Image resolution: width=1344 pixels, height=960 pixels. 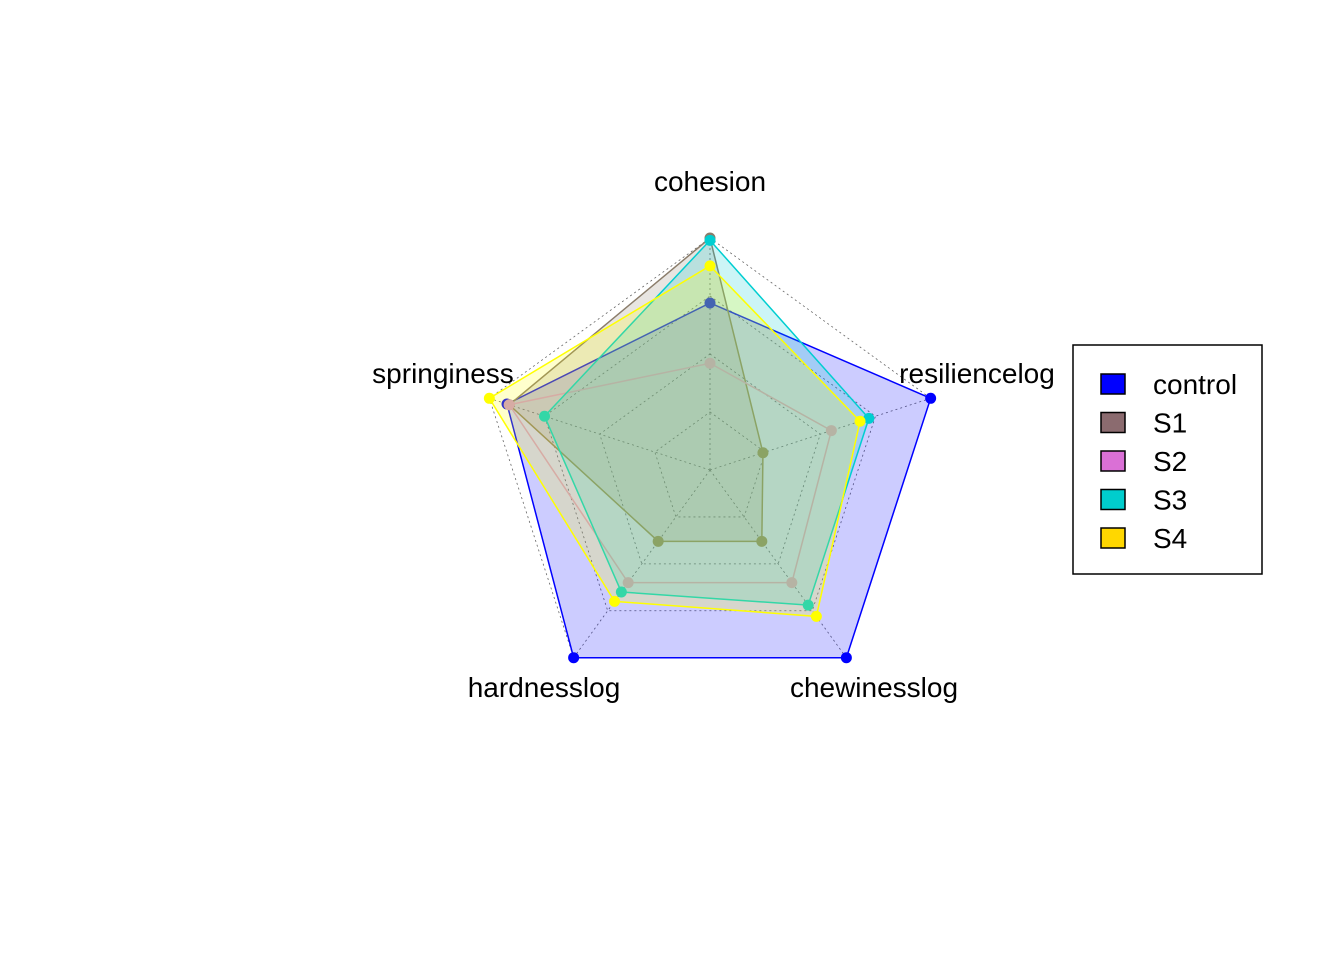 I want to click on data-point-control-cohesion, so click(x=710, y=303).